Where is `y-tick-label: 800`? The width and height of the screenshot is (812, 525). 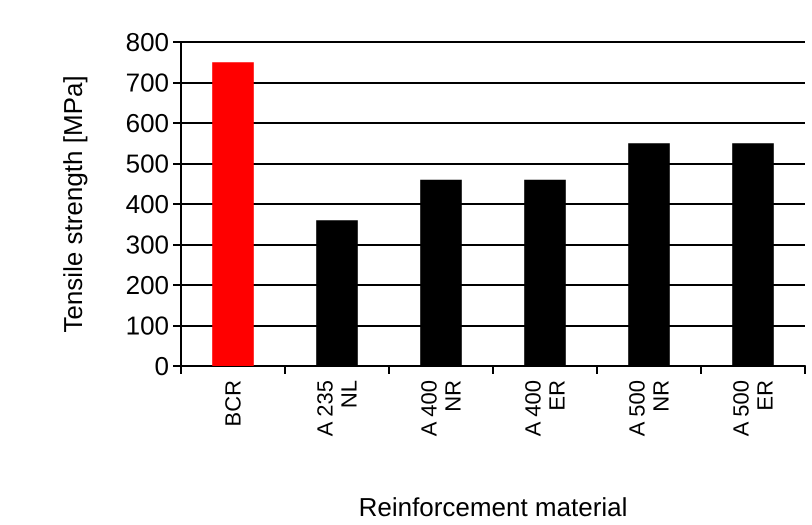 y-tick-label: 800 is located at coordinates (147, 42).